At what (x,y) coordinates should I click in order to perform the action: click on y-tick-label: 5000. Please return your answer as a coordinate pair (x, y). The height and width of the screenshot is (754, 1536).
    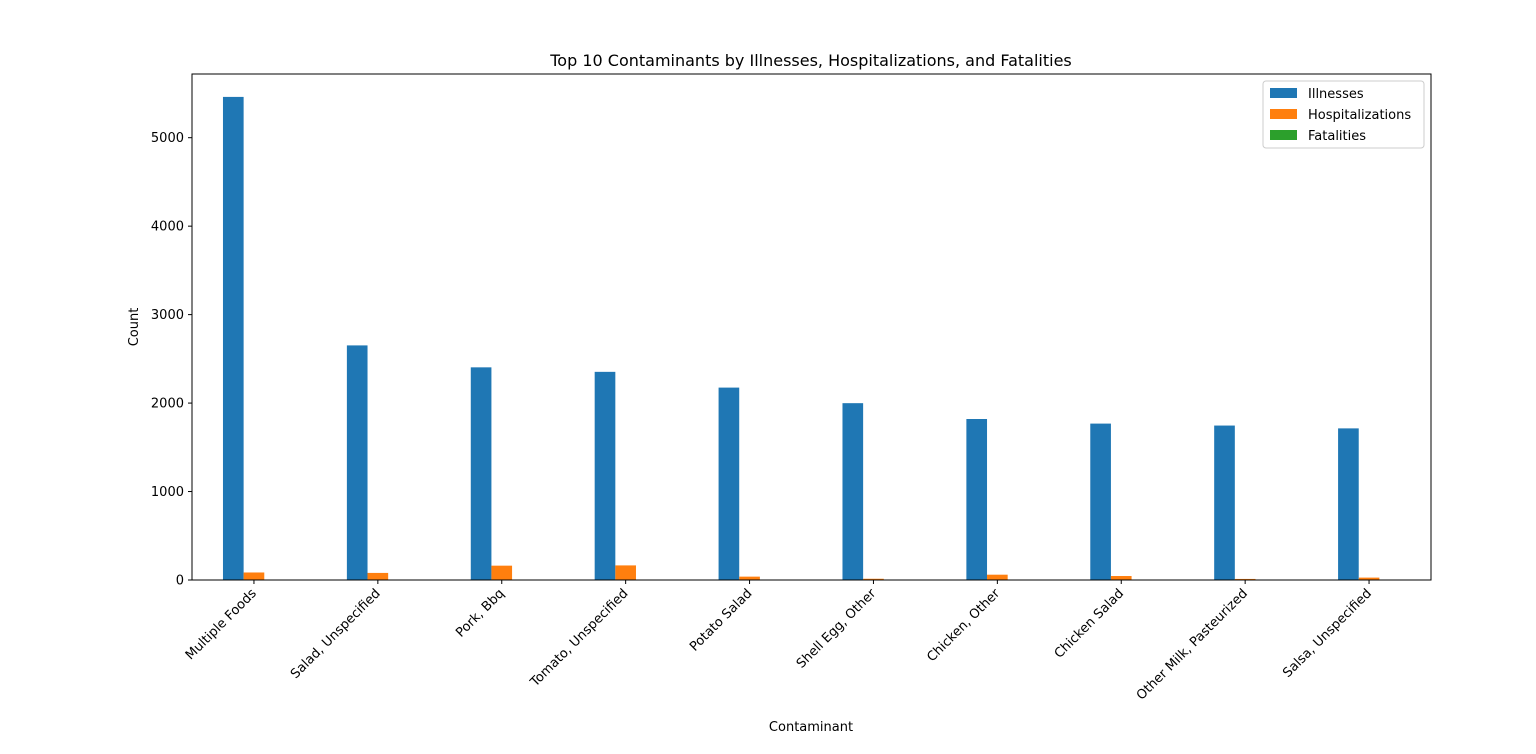
    Looking at the image, I should click on (167, 138).